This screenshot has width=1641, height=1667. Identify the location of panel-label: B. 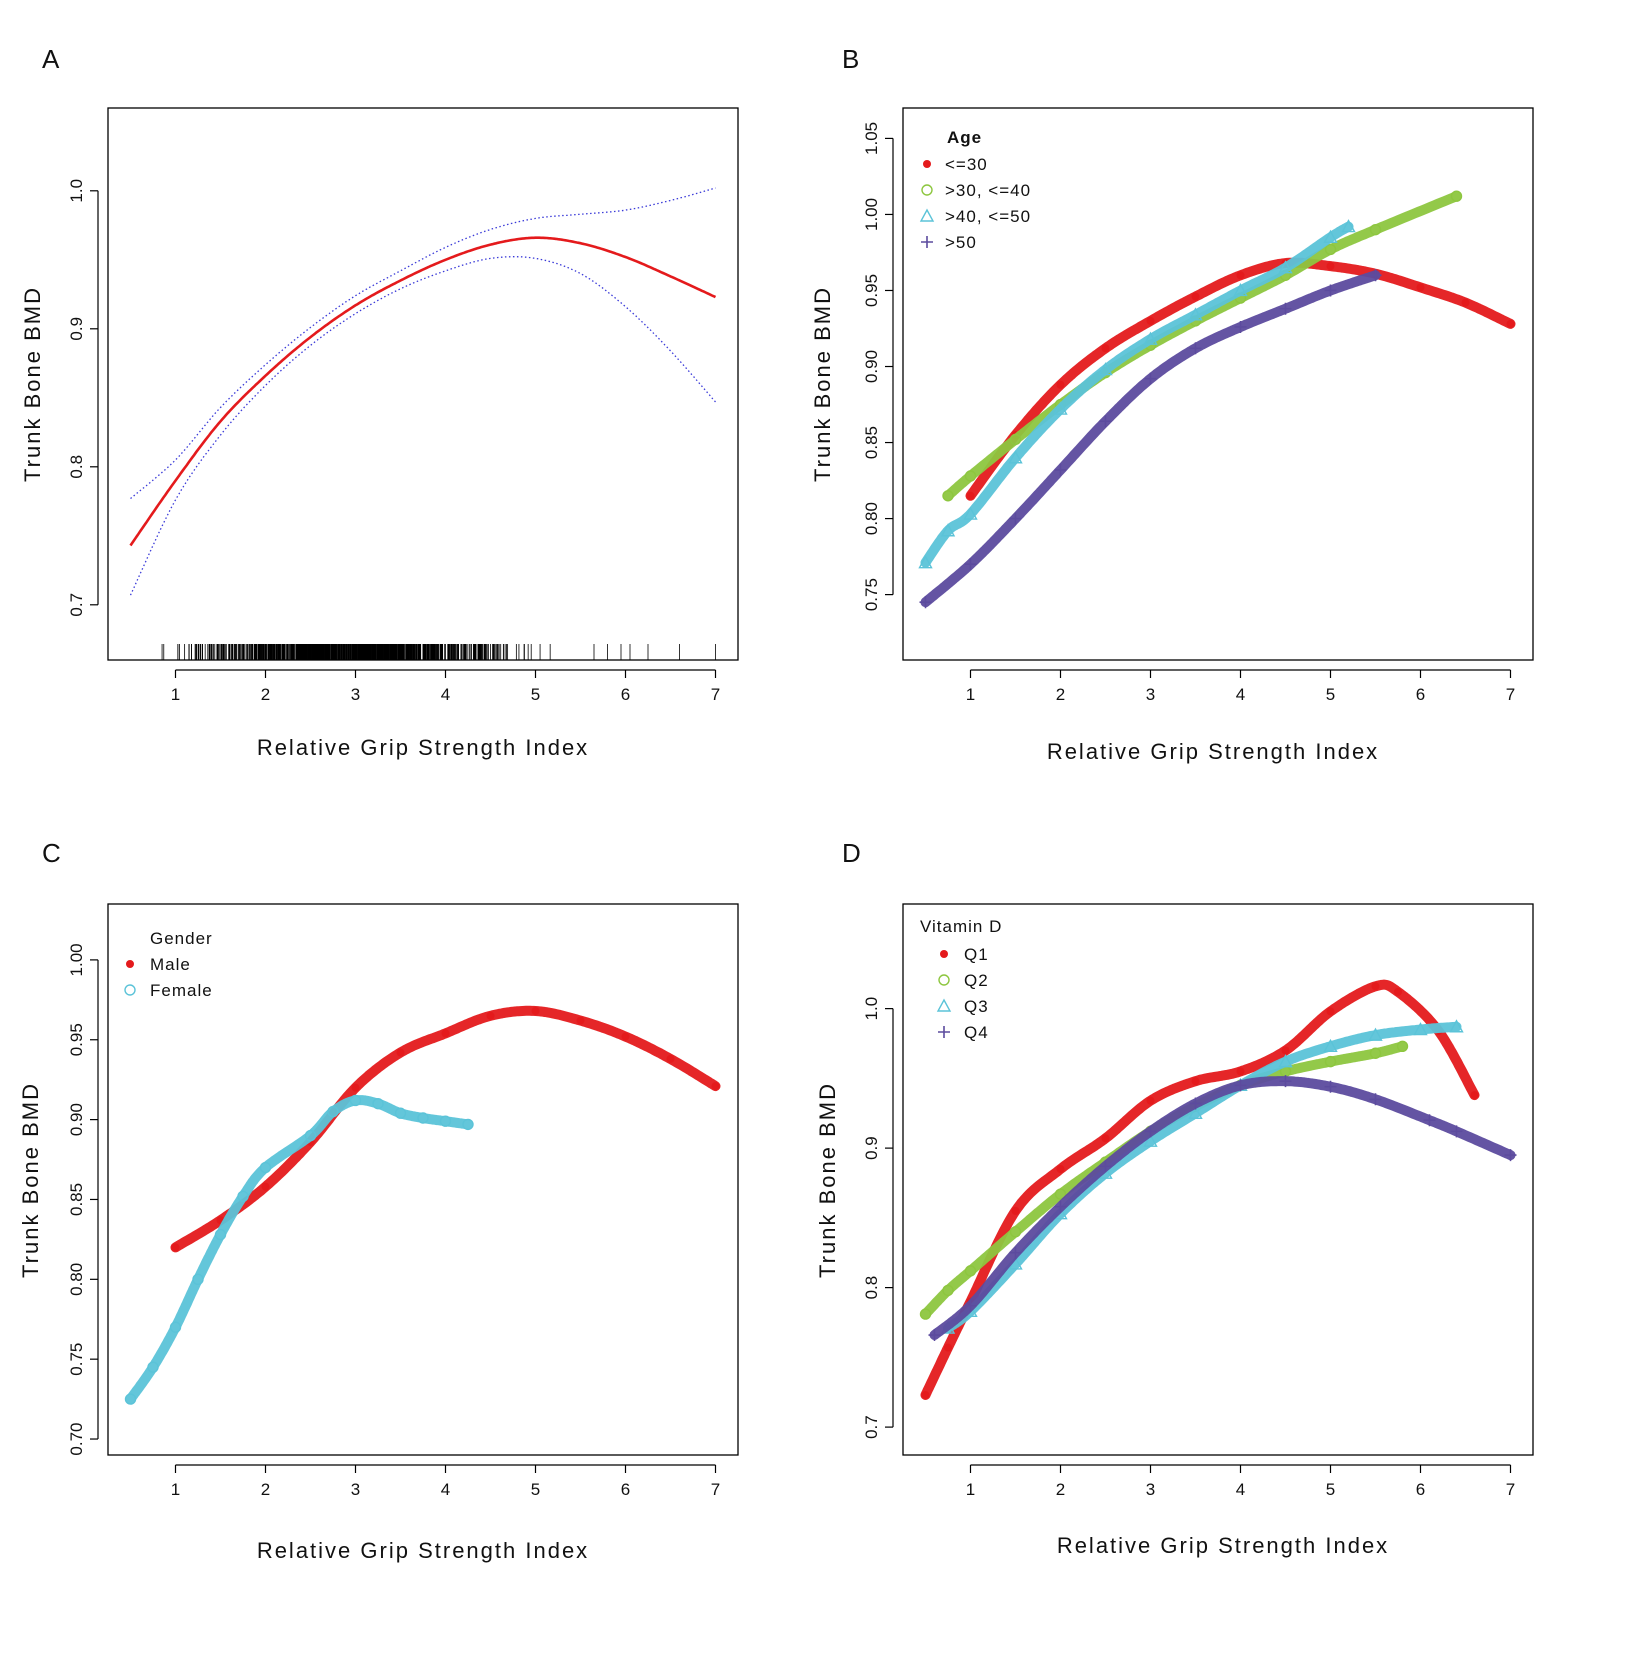
(850, 59).